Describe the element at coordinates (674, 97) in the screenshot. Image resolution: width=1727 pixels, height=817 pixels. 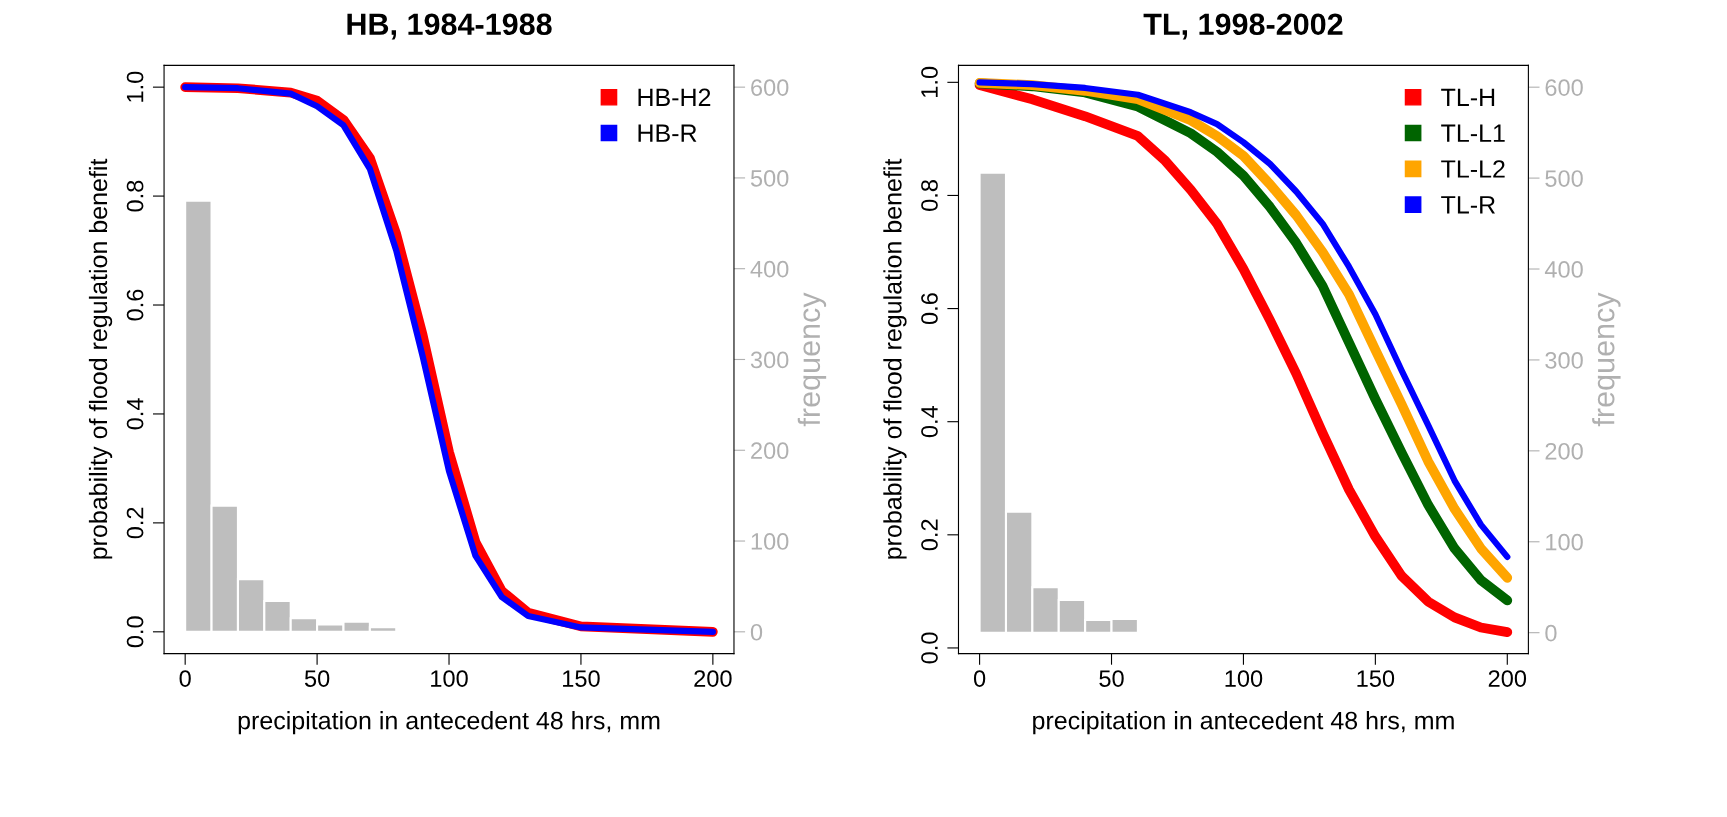
I see `legend-label: HB-H2` at that location.